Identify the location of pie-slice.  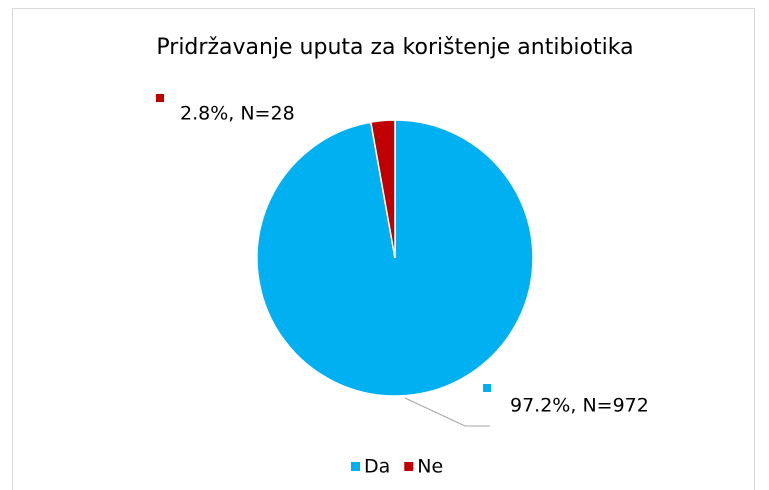
(382, 189).